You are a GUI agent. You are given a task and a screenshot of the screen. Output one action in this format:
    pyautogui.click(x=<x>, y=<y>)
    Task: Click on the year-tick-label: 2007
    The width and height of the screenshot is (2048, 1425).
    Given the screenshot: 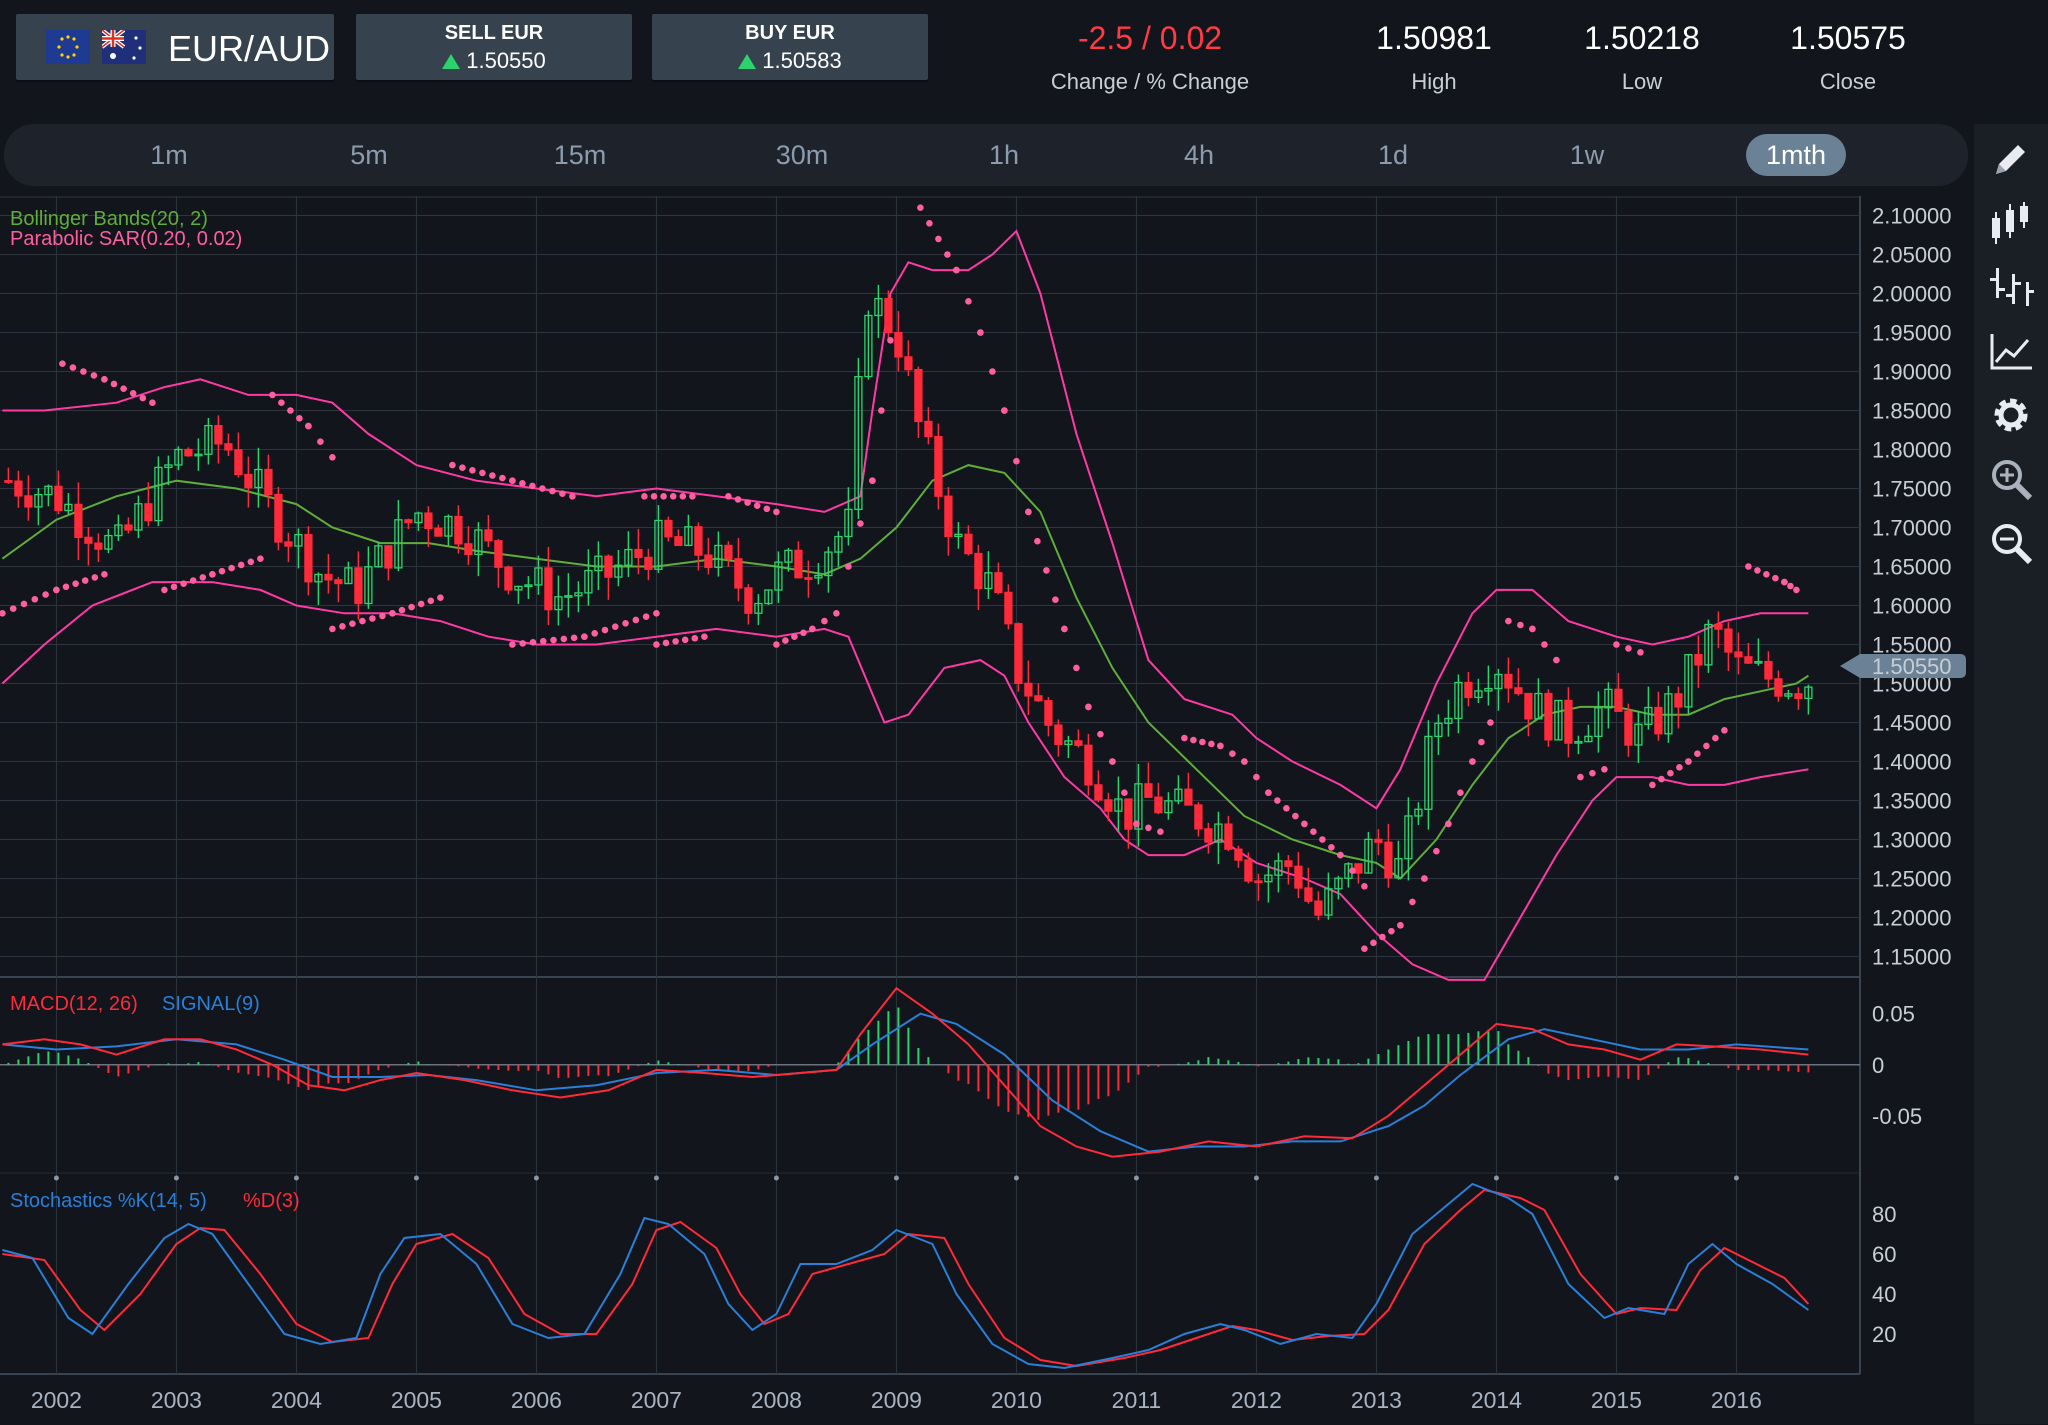 What is the action you would take?
    pyautogui.click(x=656, y=1400)
    